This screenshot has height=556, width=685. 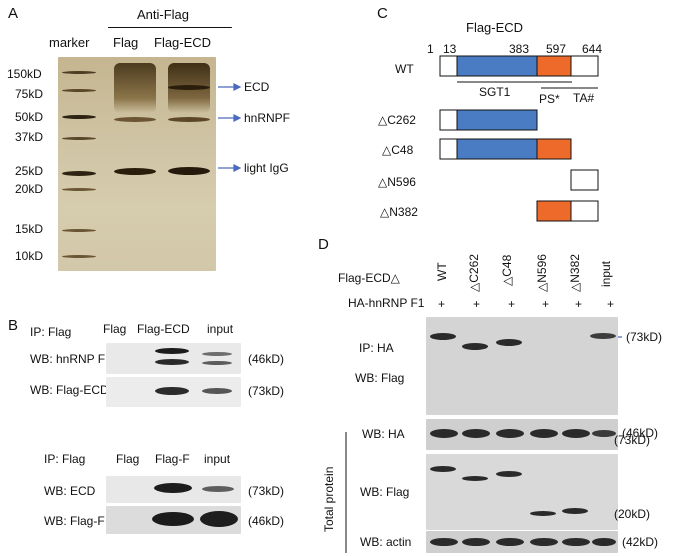 I want to click on flag-ecd-lane-igg, so click(x=189, y=171).